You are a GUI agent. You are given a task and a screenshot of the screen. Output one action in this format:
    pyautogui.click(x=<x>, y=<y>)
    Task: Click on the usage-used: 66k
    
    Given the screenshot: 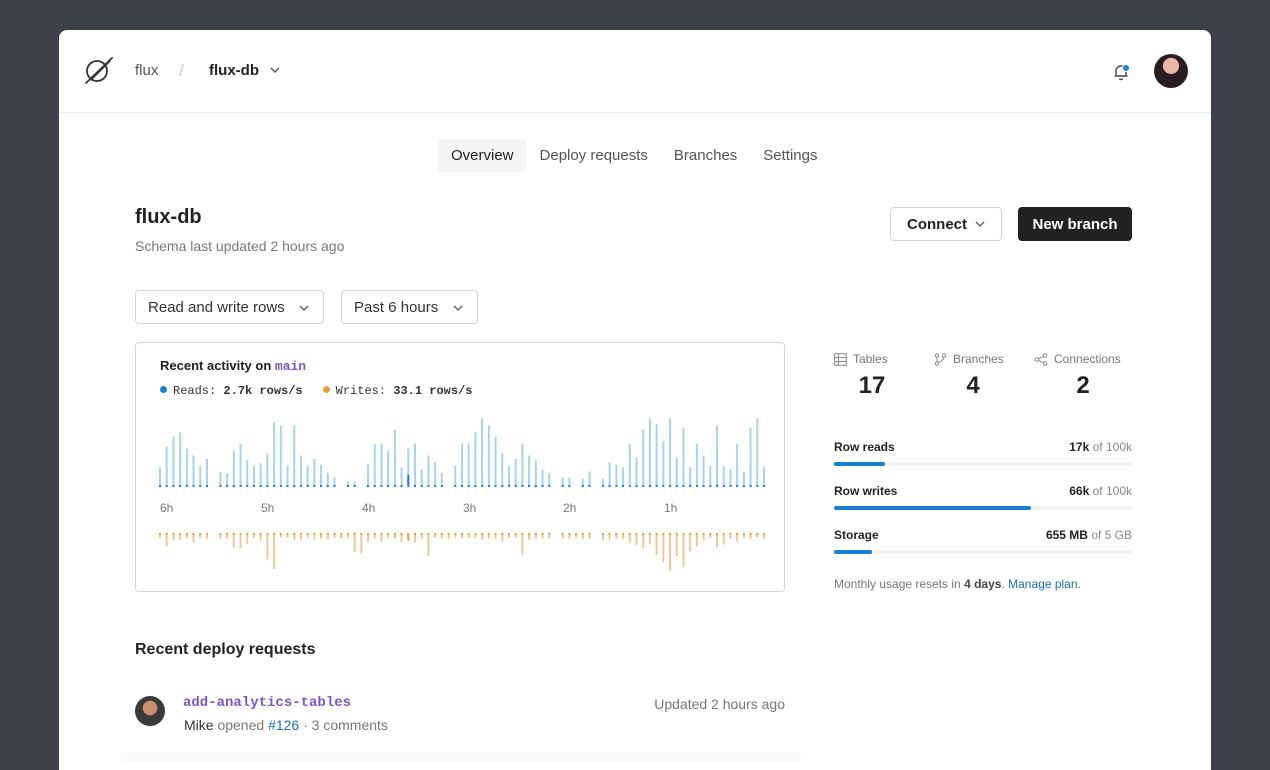 What is the action you would take?
    pyautogui.click(x=1079, y=491)
    